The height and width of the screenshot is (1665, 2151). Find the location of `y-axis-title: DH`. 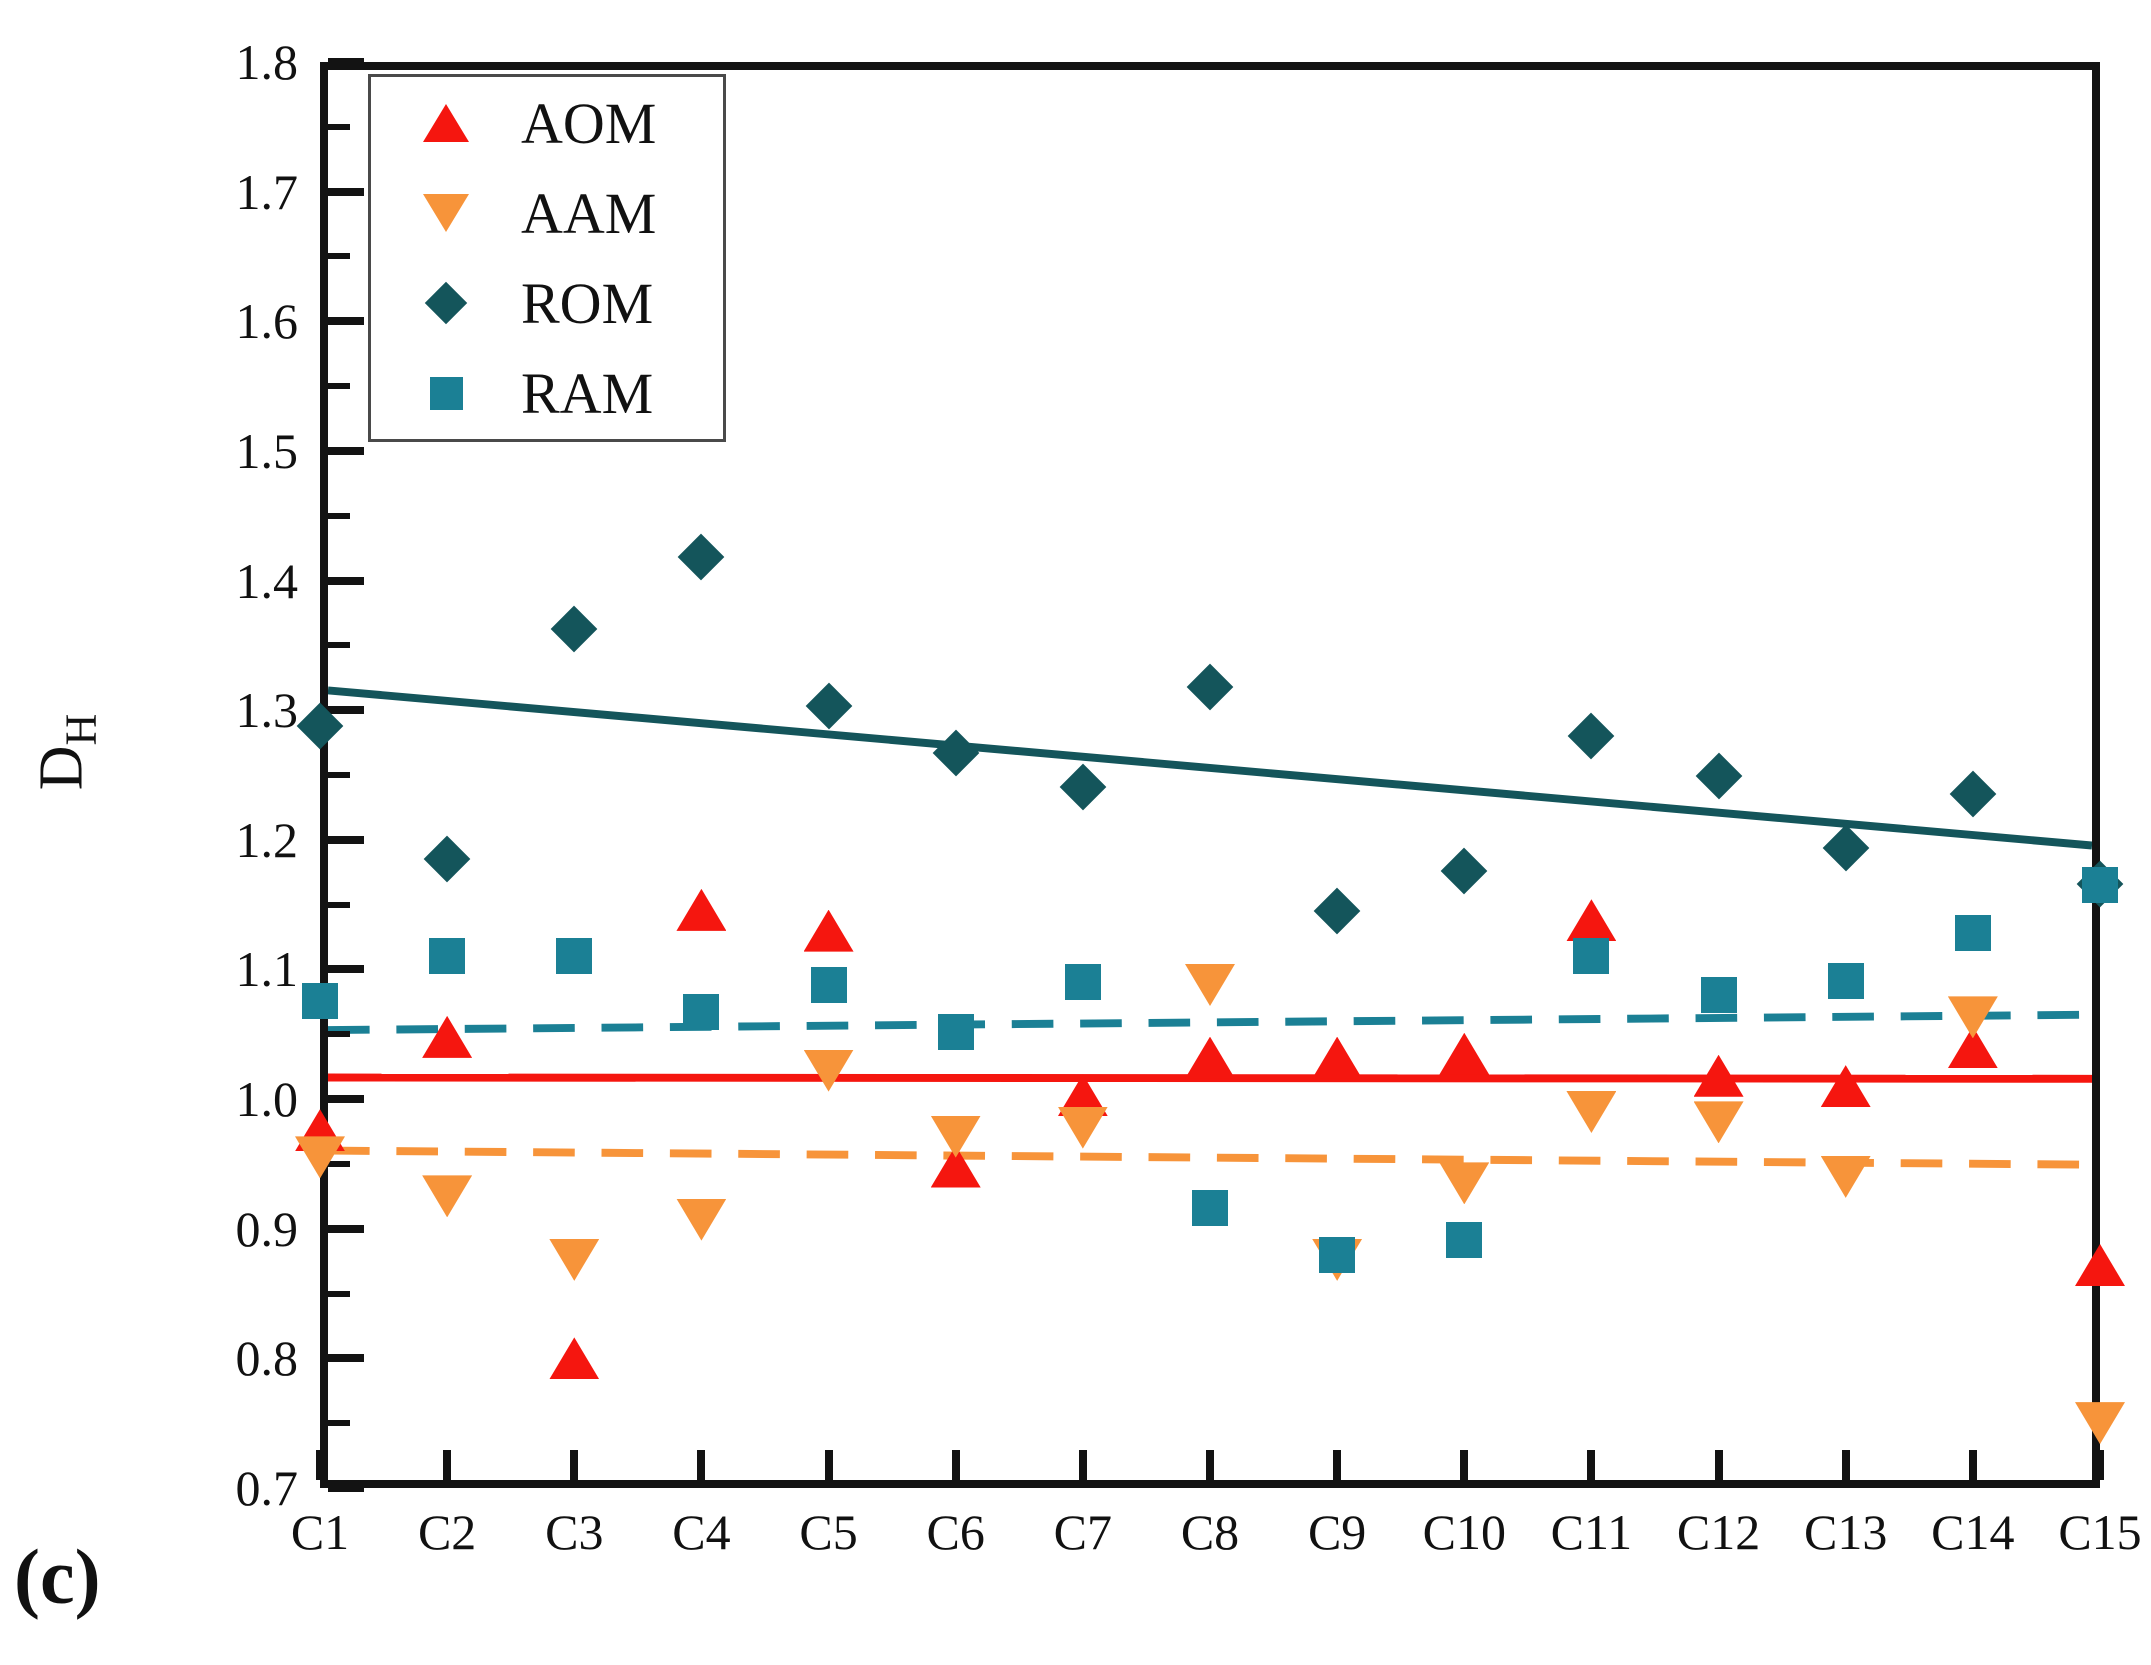

y-axis-title: DH is located at coordinates (66, 752).